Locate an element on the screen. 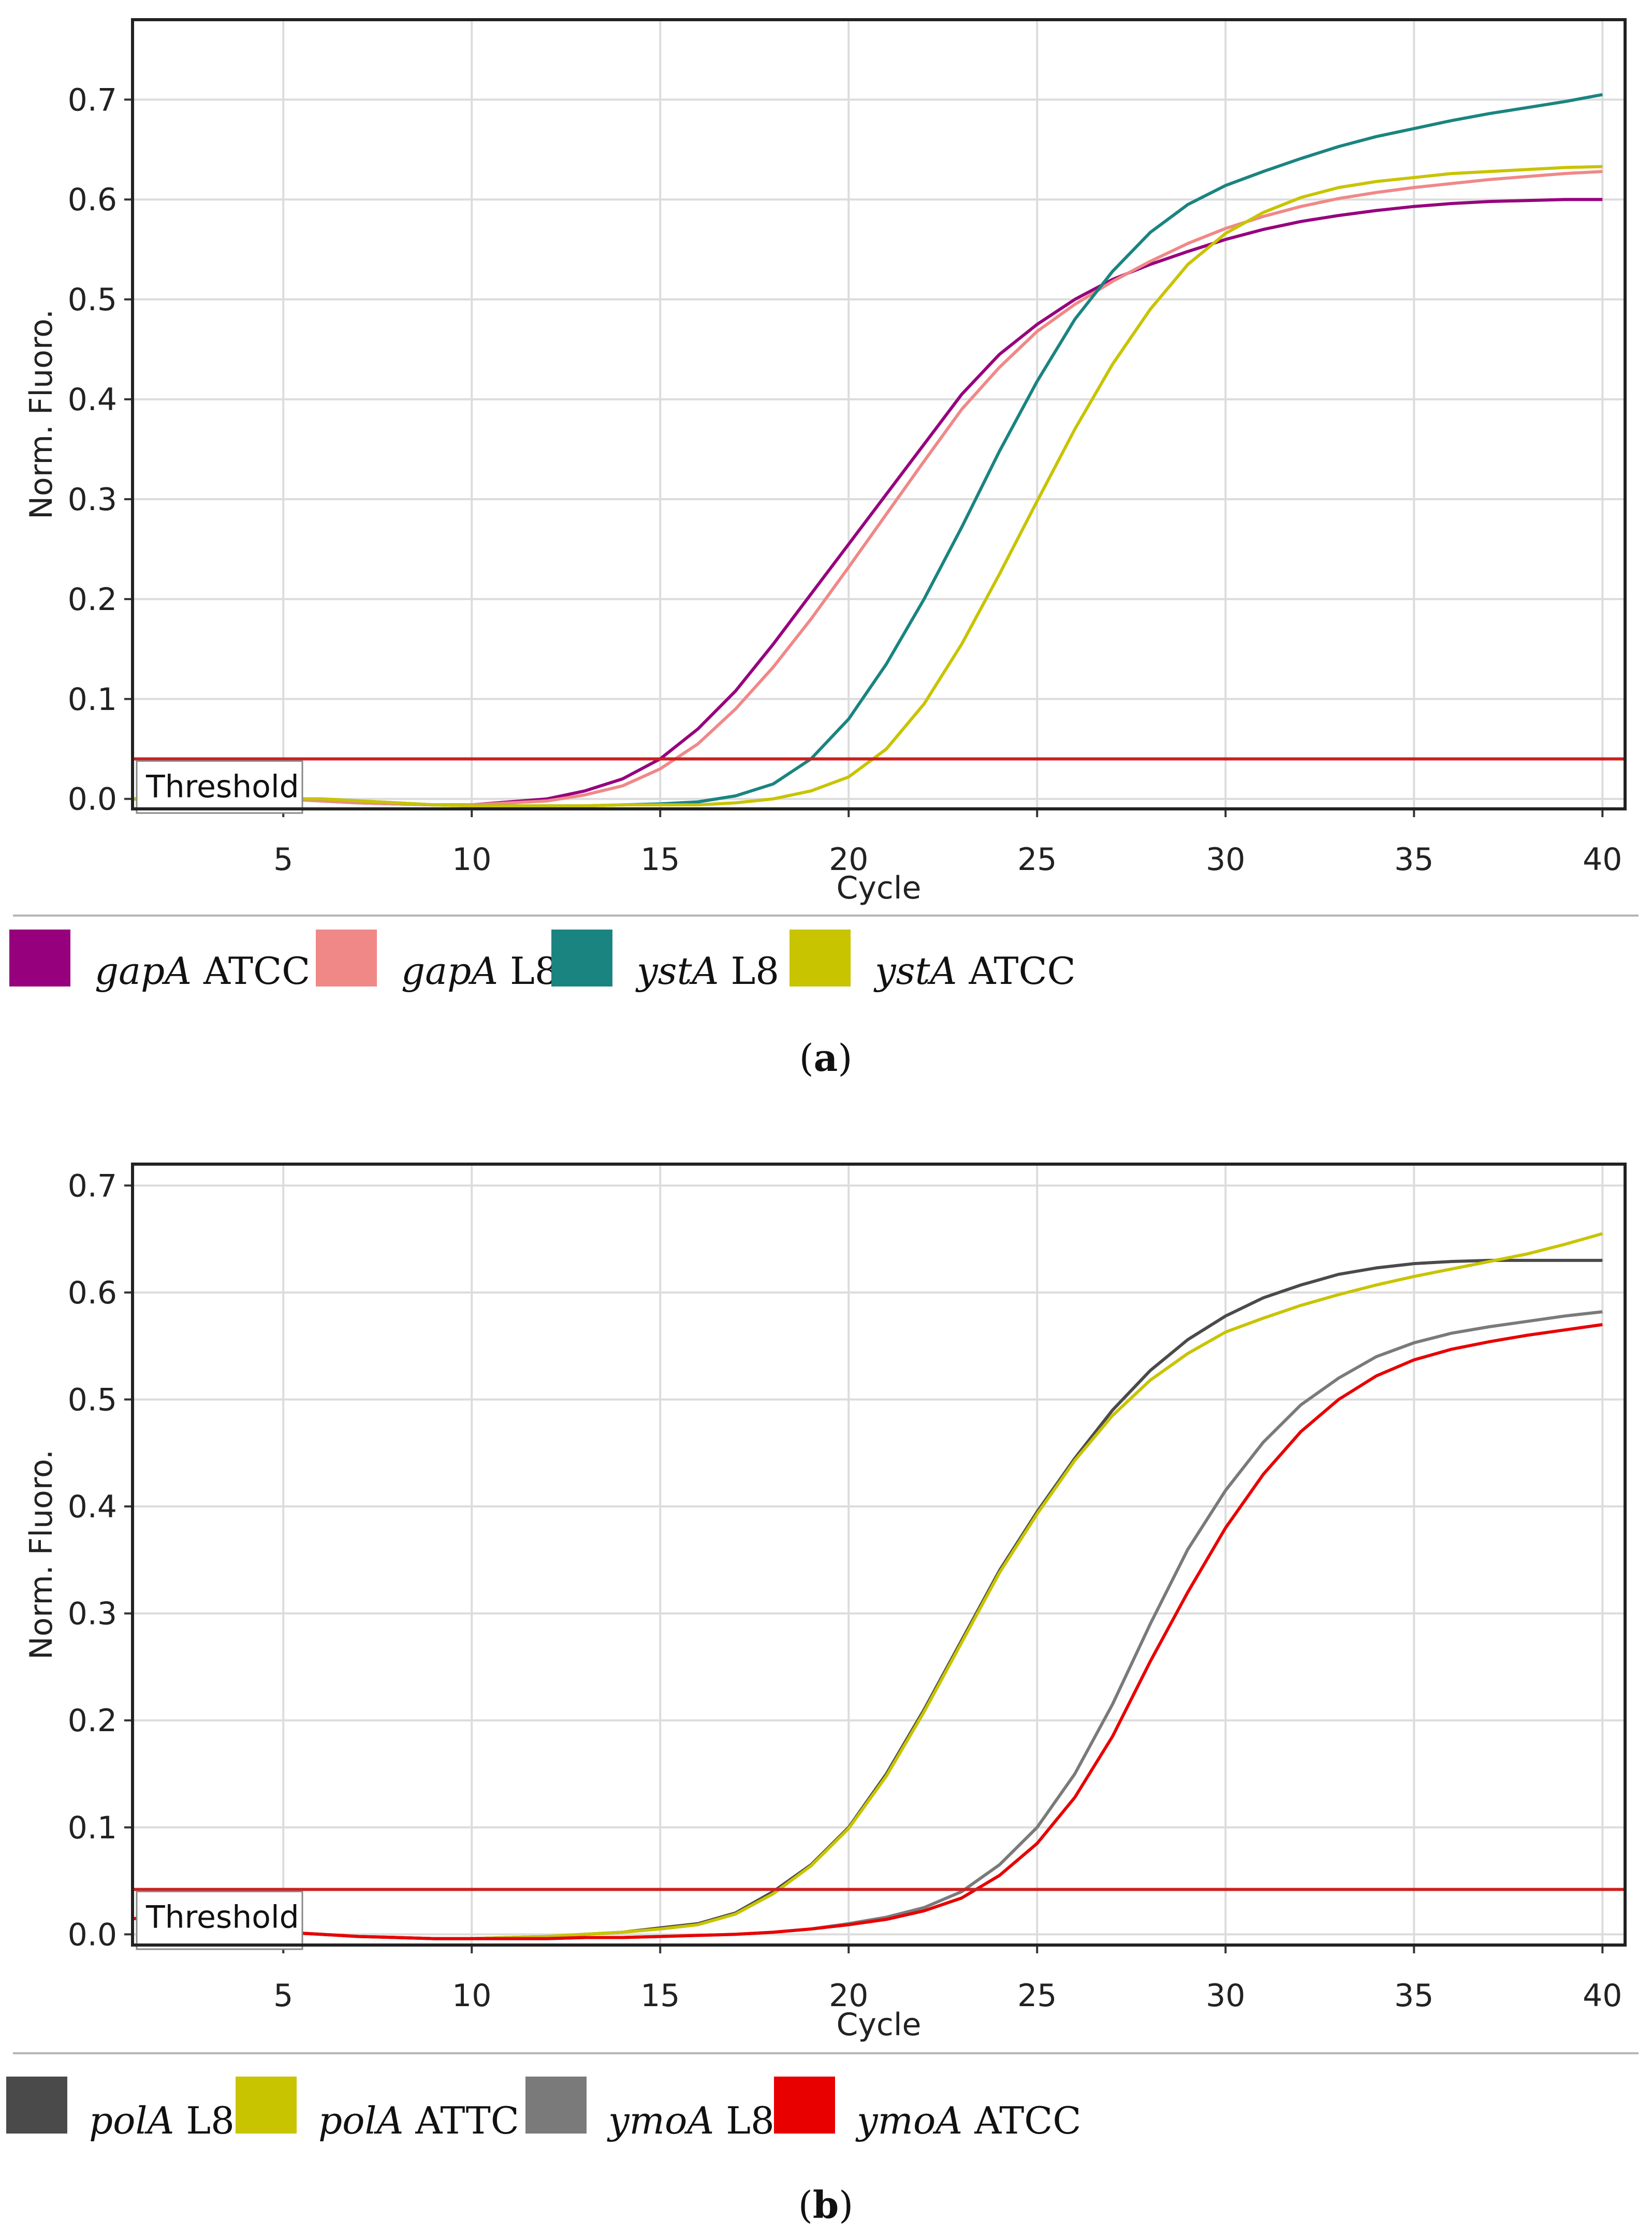  legend: polA L8 polA ATTC ymoA L8 ymoA ATCC is located at coordinates (543, 2109).